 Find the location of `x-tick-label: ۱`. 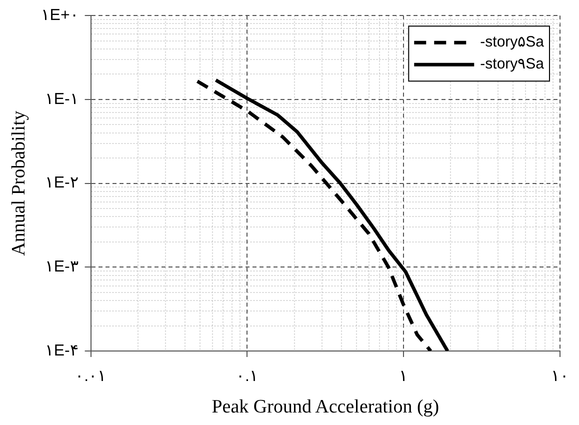

x-tick-label: ۱ is located at coordinates (403, 377).